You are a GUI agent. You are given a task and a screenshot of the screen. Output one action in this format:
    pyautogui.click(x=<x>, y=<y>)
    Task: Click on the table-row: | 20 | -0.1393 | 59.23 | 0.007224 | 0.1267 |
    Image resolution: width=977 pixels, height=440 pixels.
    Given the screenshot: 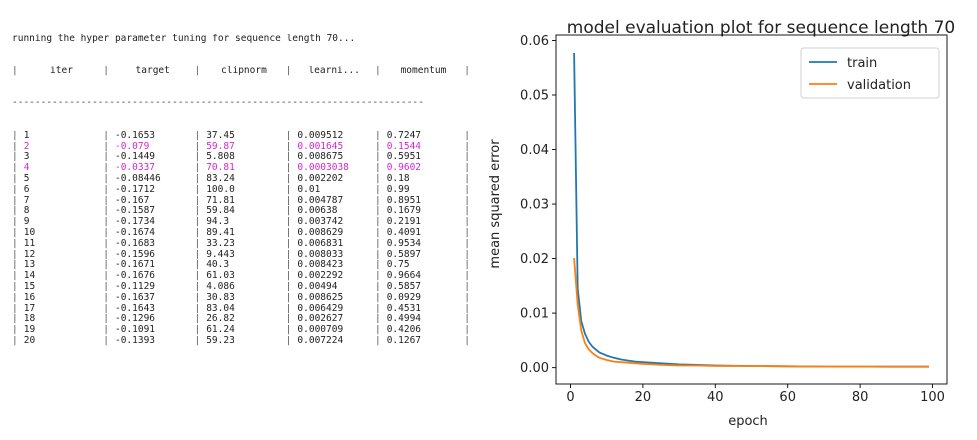 What is the action you would take?
    pyautogui.click(x=242, y=341)
    